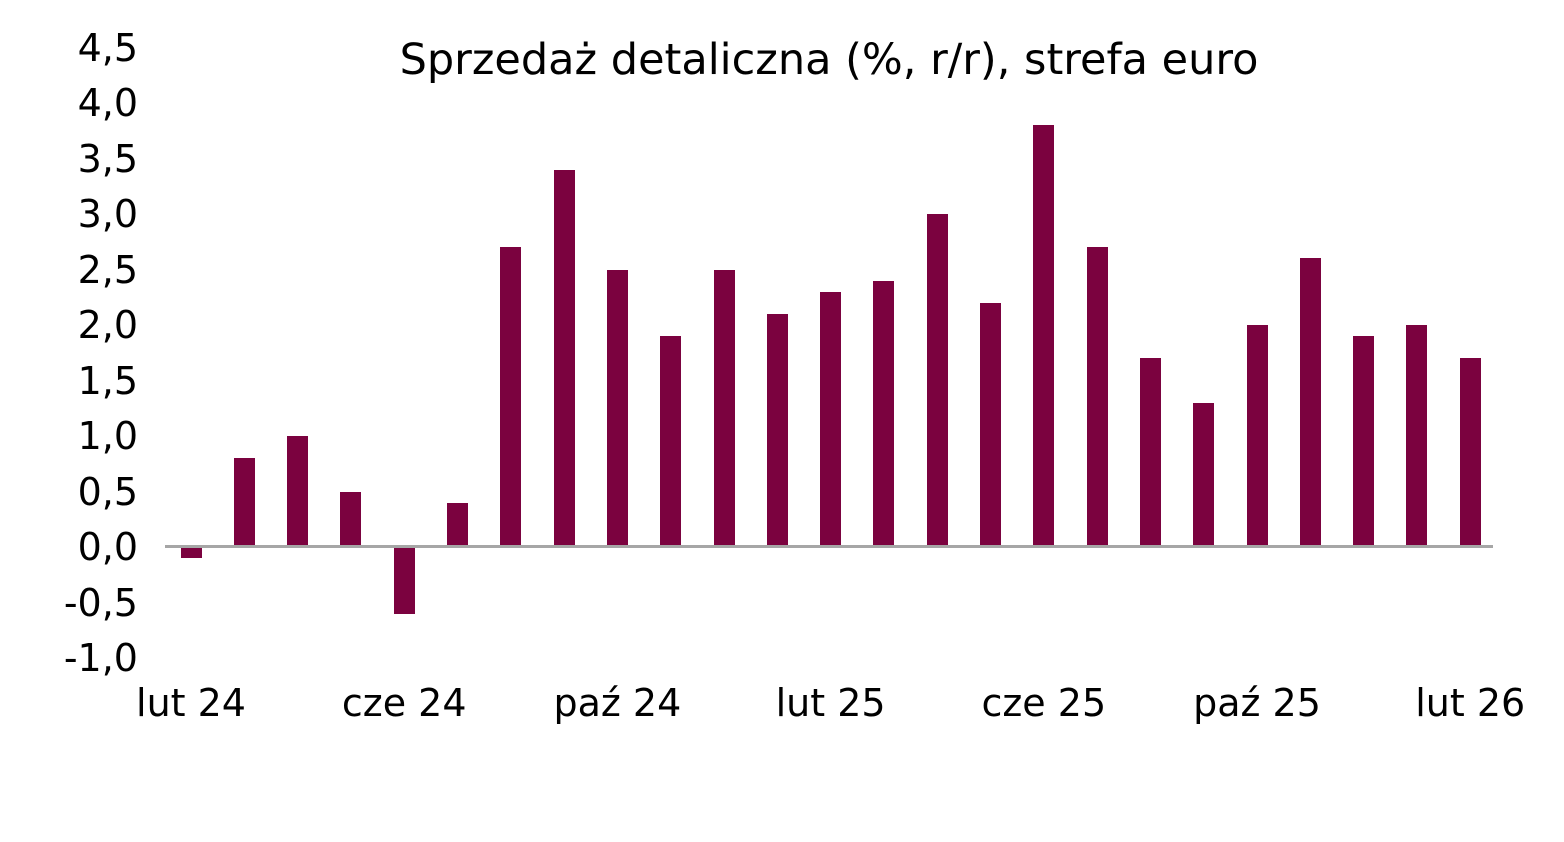 This screenshot has height=842, width=1564. Describe the element at coordinates (100, 658) in the screenshot. I see `y-tick-label: -1,0` at that location.